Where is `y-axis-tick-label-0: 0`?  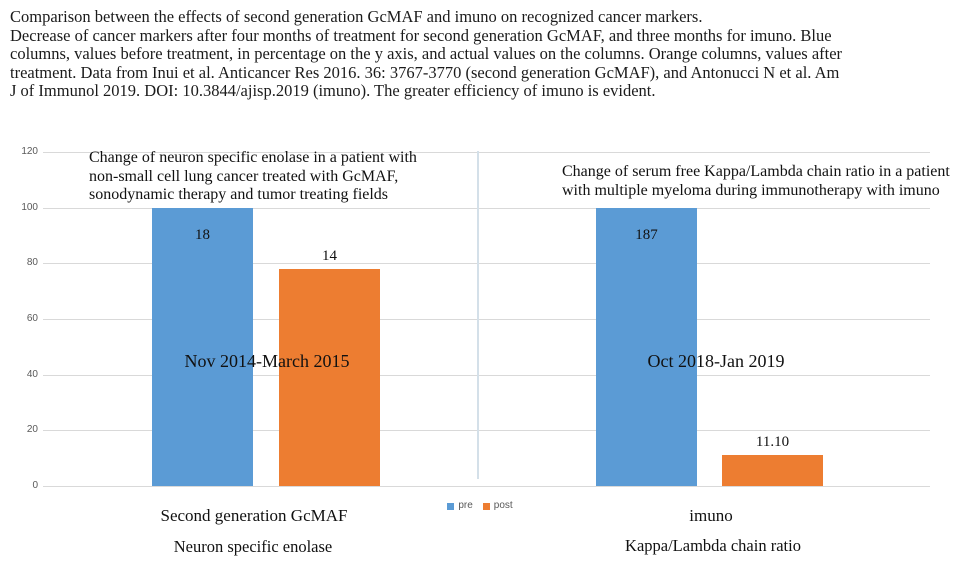 y-axis-tick-label-0: 0 is located at coordinates (35, 485).